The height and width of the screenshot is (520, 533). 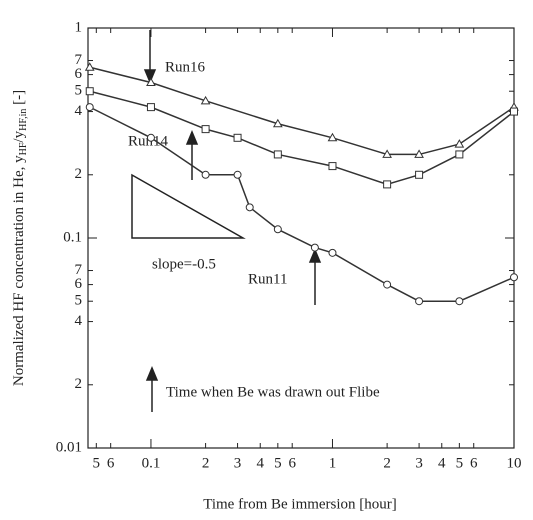 What do you see at coordinates (69, 447) in the screenshot?
I see `y-tick-label: 0.01` at bounding box center [69, 447].